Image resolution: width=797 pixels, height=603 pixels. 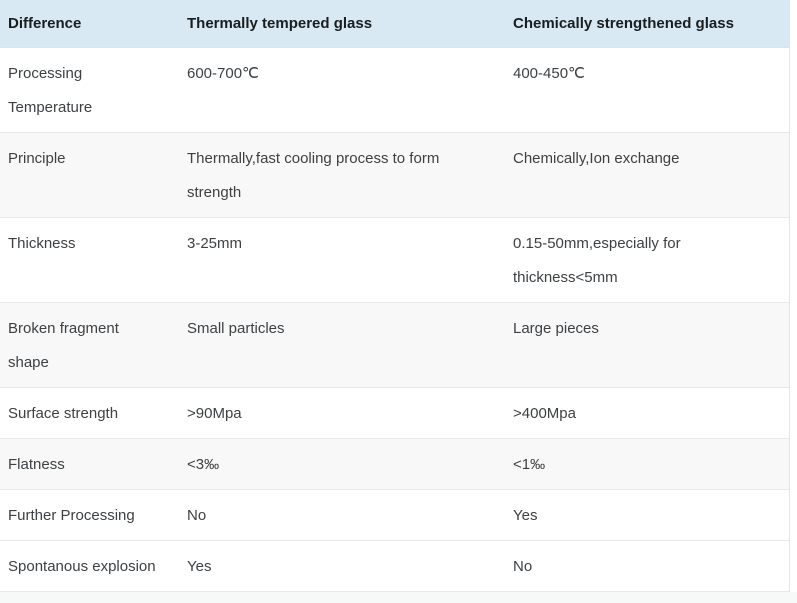 I want to click on table-row-spontanous-explosion: Spontanous explosion Yes No, so click(x=394, y=566).